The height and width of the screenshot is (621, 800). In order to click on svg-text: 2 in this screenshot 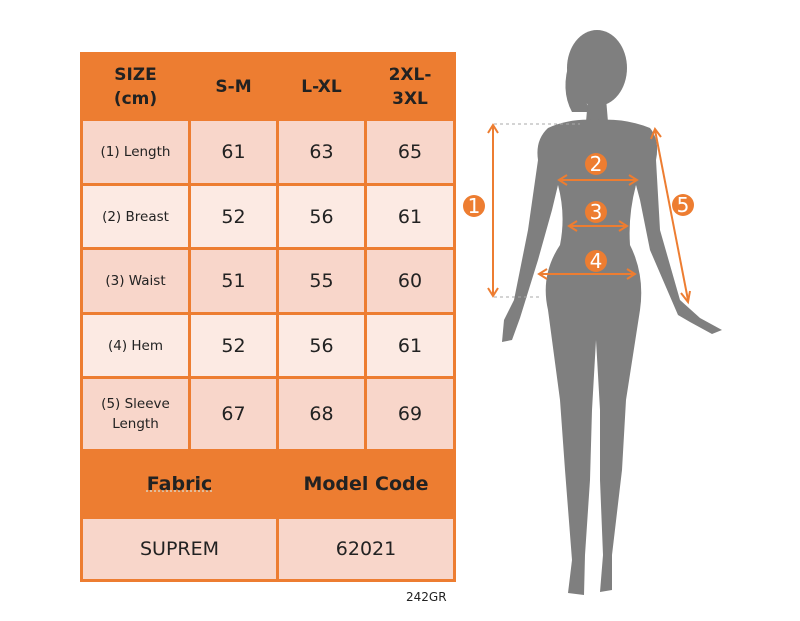, I will do `click(596, 164)`.